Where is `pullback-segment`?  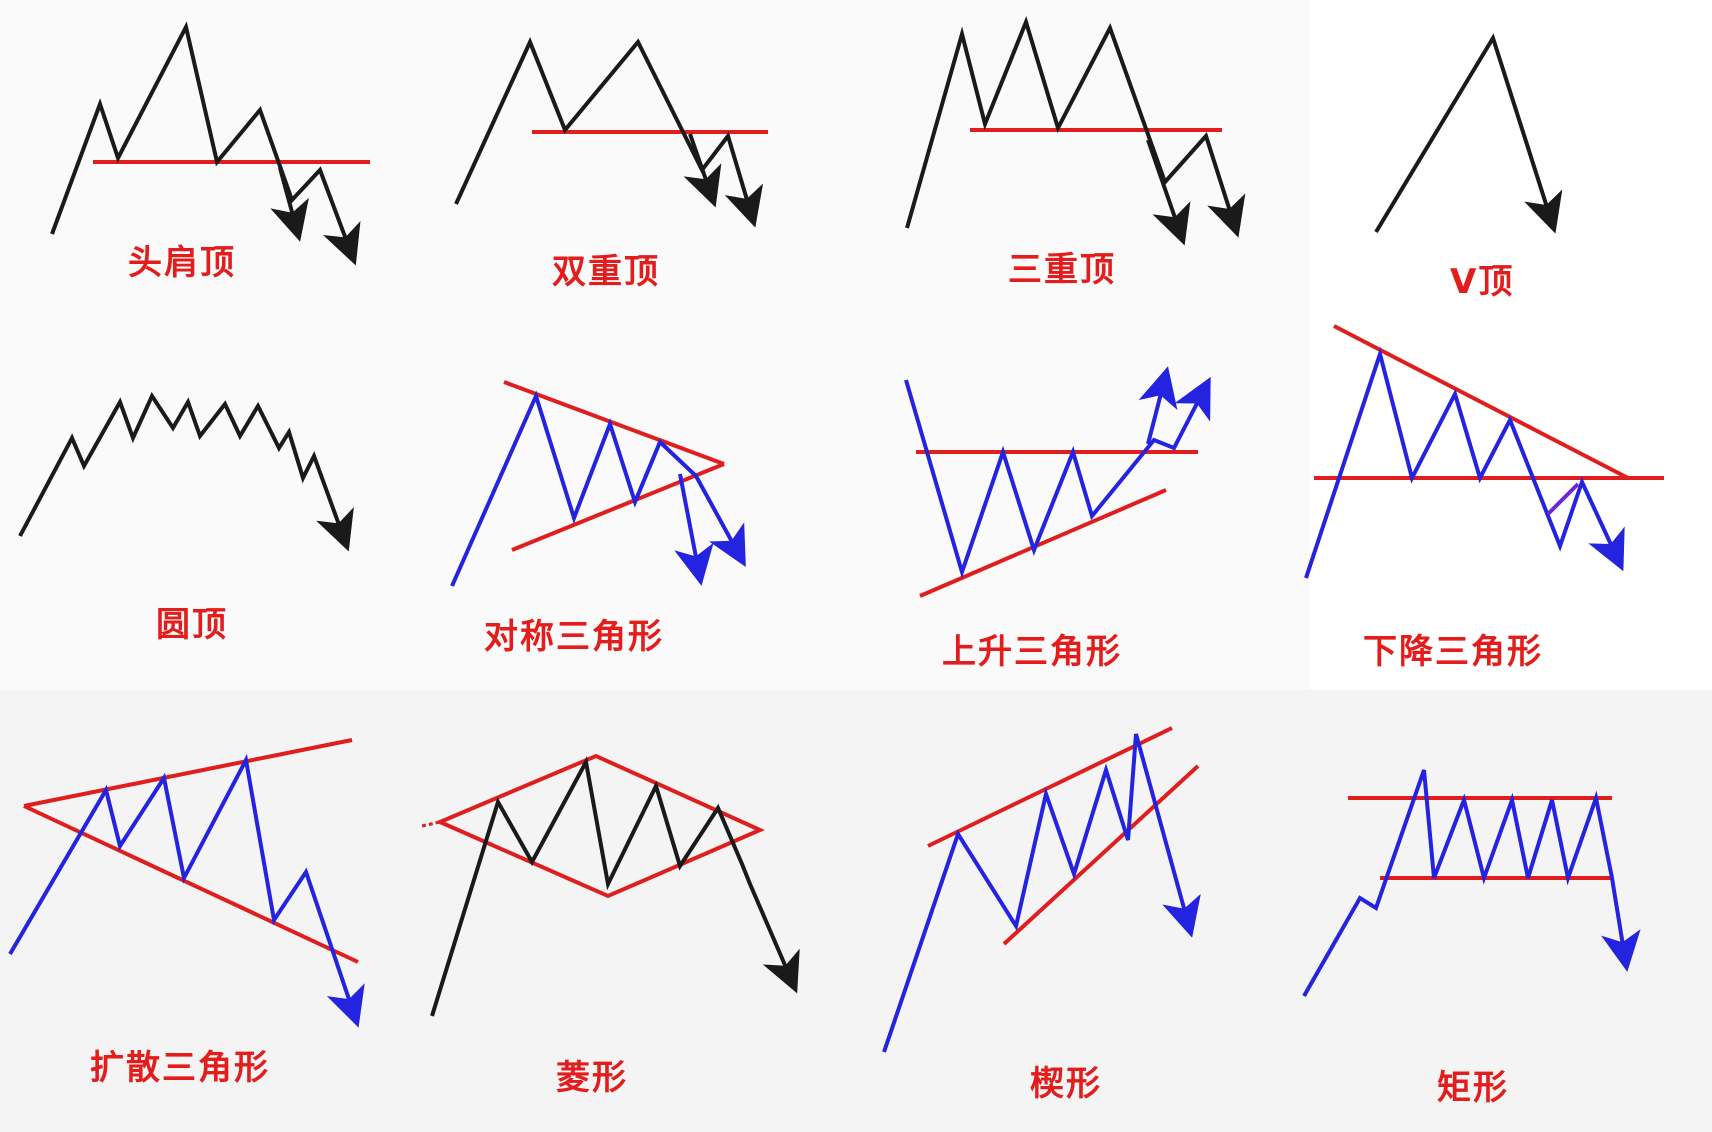 pullback-segment is located at coordinates (1563, 499).